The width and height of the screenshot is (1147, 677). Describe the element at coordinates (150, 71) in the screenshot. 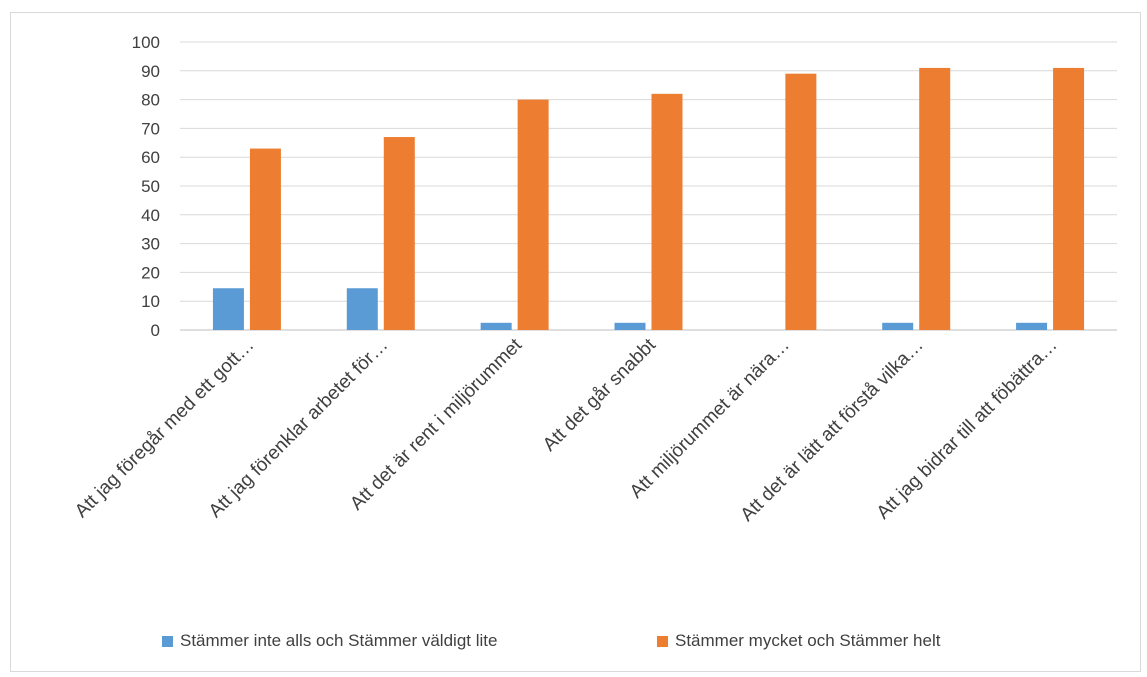

I see `y-tick-label: 90` at that location.